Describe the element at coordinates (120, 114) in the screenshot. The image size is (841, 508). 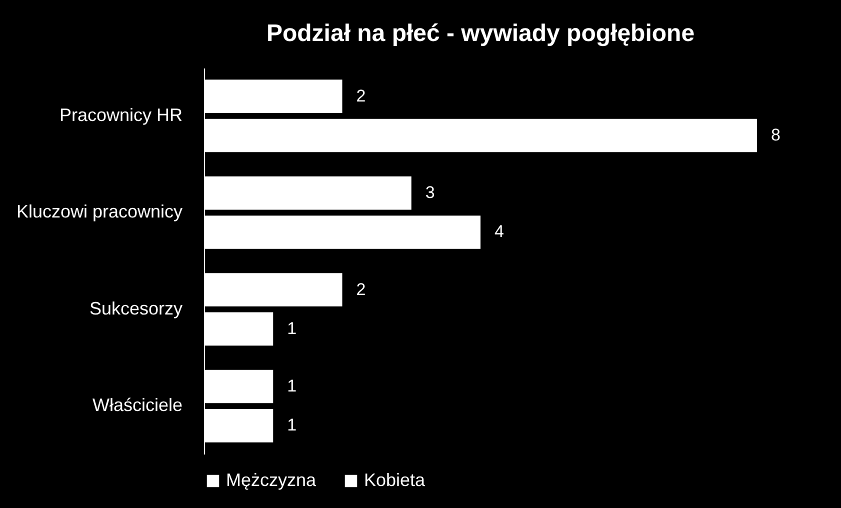
I see `y-tick-label: Pracownicy HR` at that location.